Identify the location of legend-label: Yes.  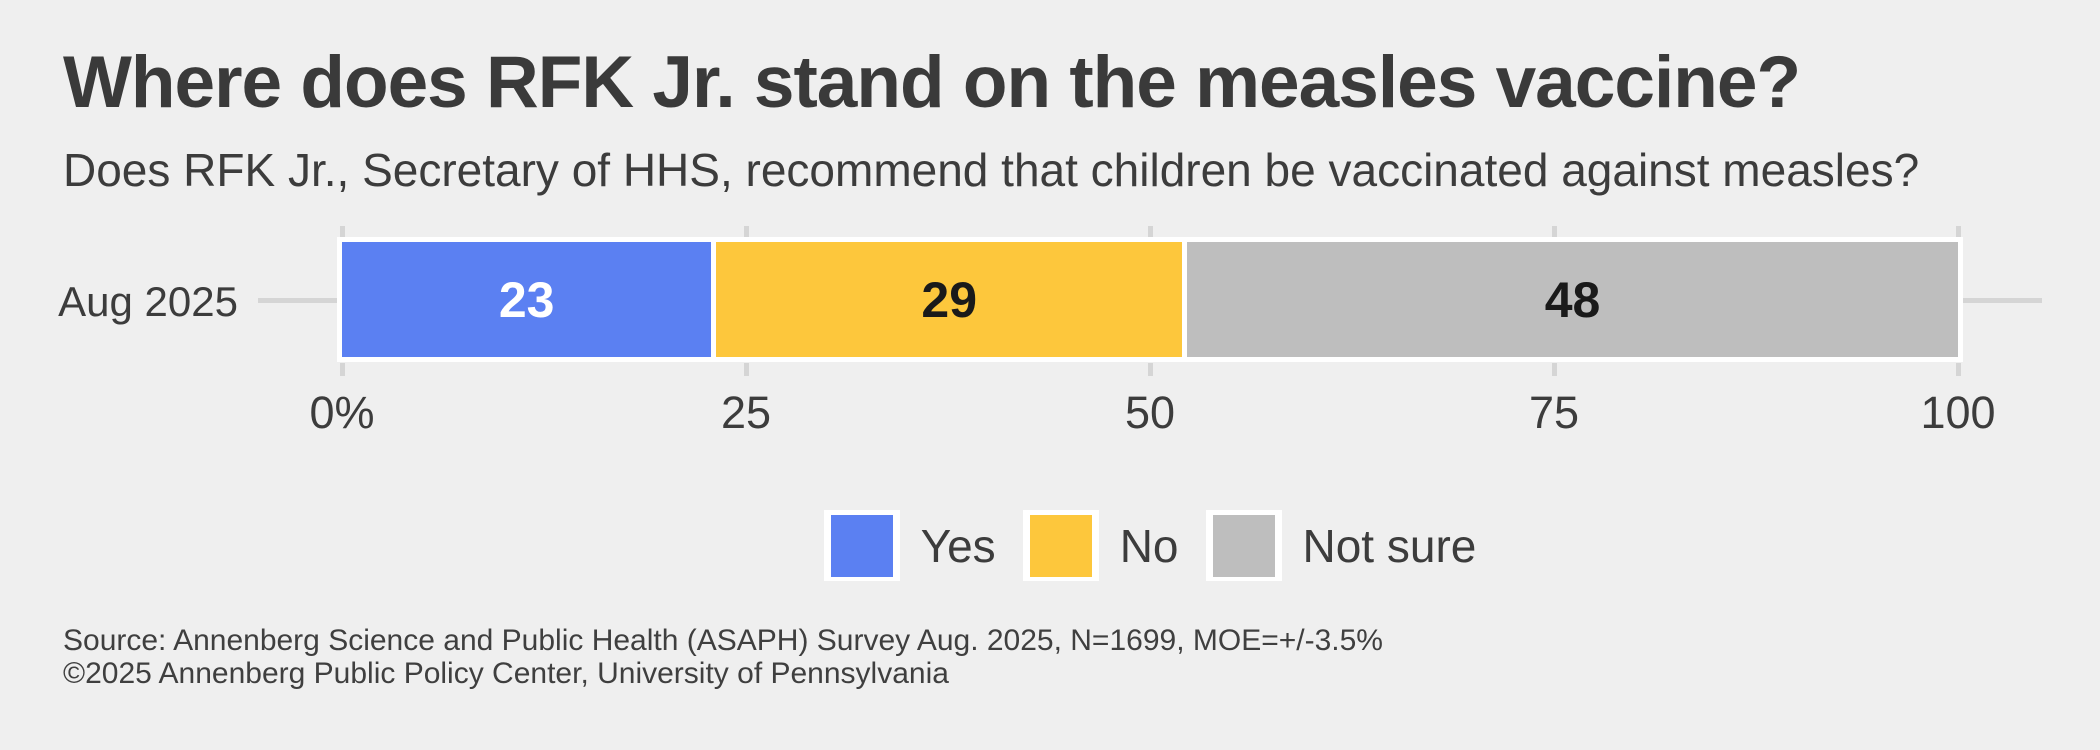
(958, 545).